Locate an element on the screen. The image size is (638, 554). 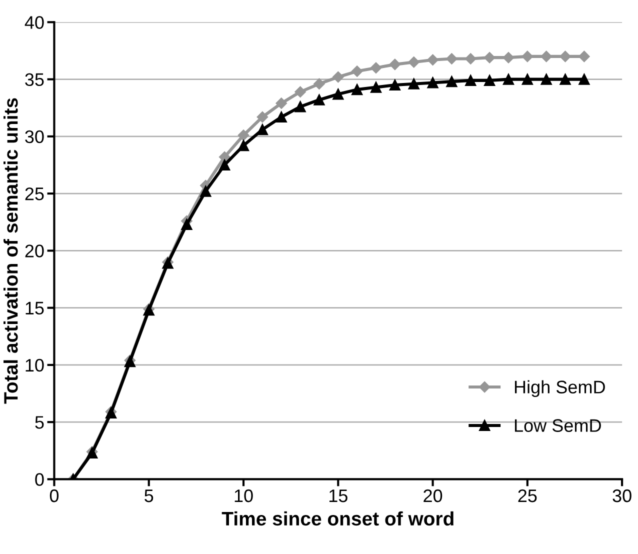
x-tick-label: 10 is located at coordinates (243, 495).